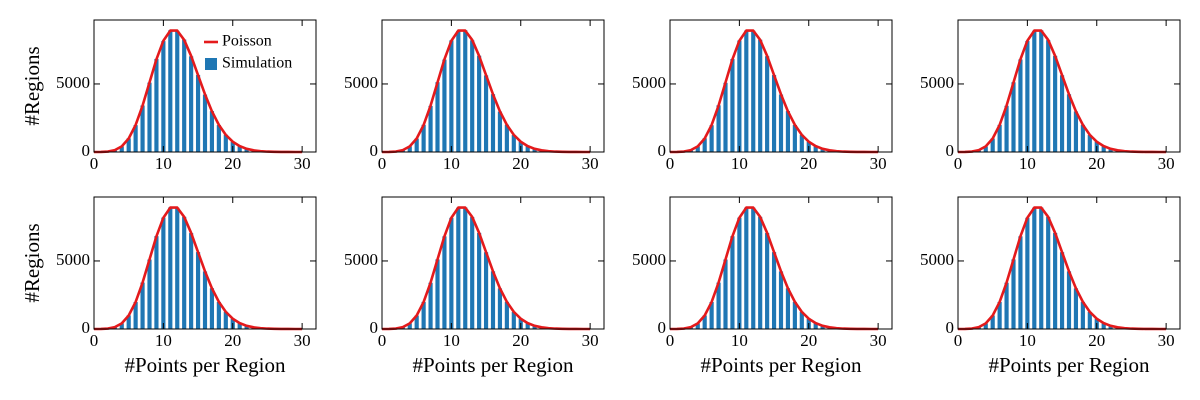  What do you see at coordinates (1027, 340) in the screenshot?
I see `x-tick-label: 10` at bounding box center [1027, 340].